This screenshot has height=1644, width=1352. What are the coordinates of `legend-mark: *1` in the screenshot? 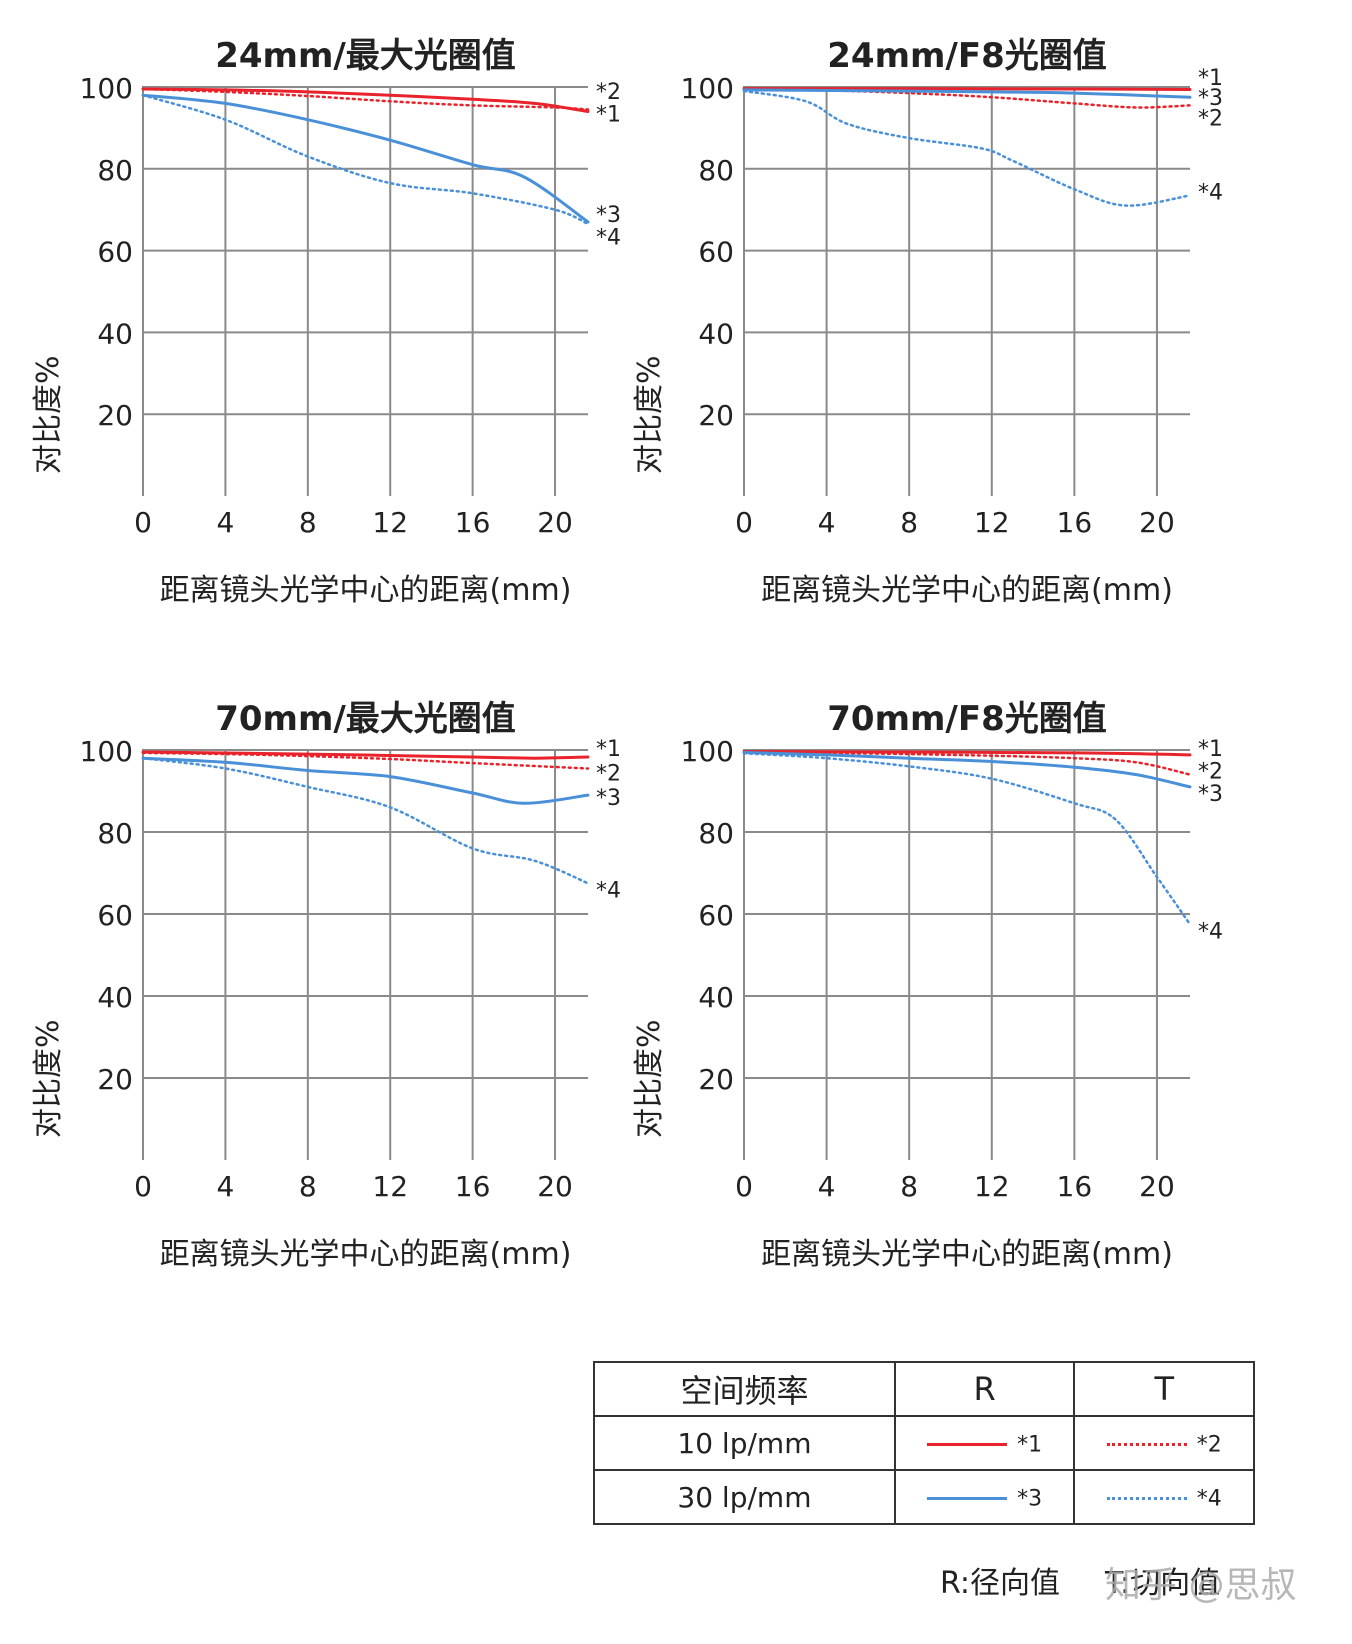 It's located at (1030, 1444).